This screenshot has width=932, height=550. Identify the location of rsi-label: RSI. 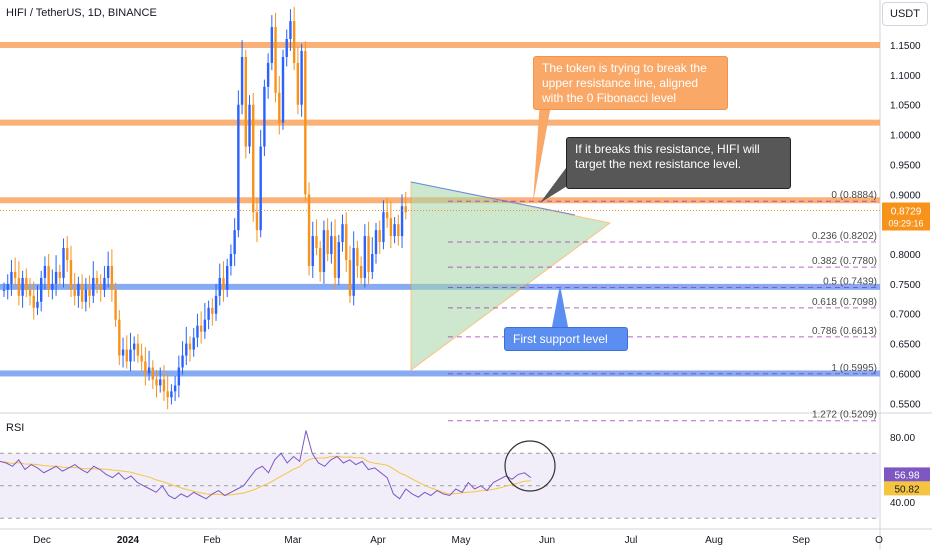
(15, 428).